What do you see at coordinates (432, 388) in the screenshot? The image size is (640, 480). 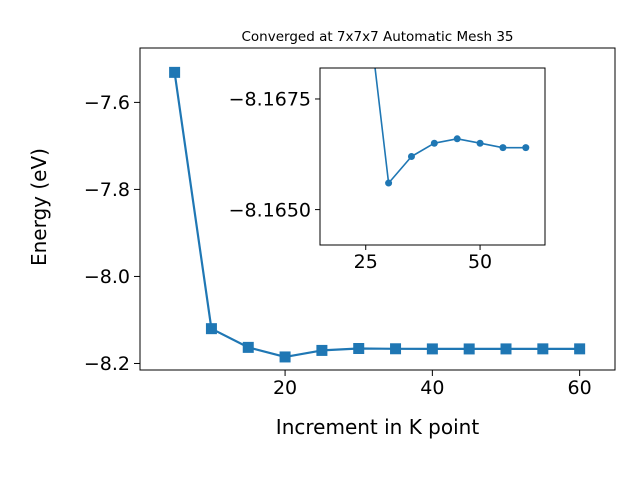 I see `main-axes-x-tick-label: 40` at bounding box center [432, 388].